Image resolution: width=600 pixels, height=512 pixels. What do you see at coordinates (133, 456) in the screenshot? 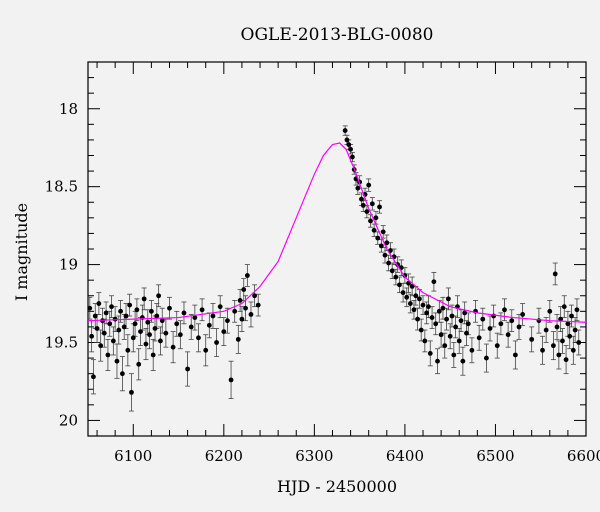
I see `x-tick-label: 6100` at bounding box center [133, 456].